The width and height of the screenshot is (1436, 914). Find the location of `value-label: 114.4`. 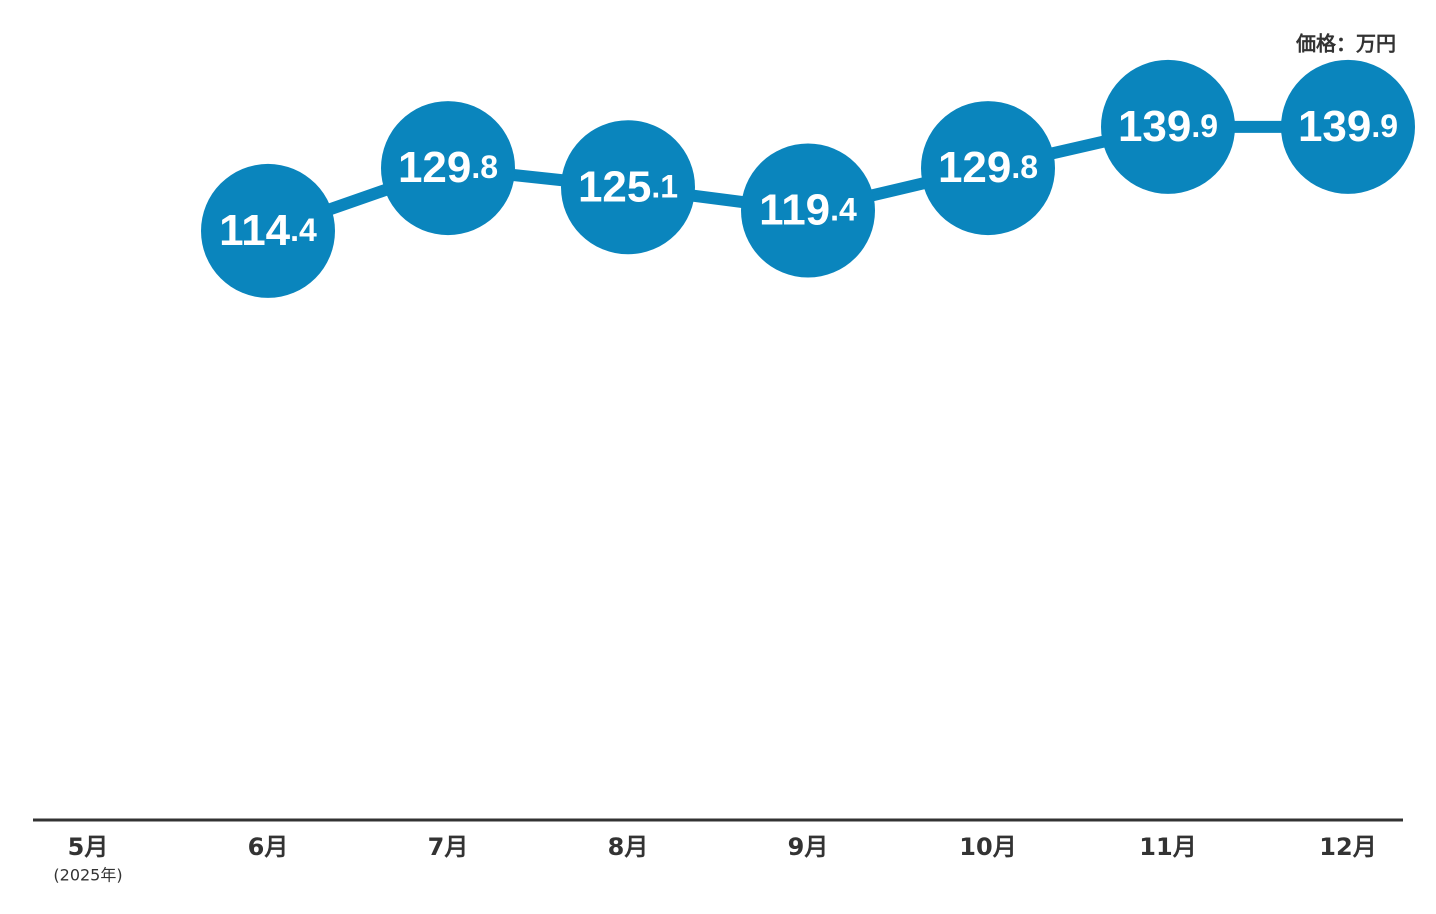

value-label: 114.4 is located at coordinates (268, 230).